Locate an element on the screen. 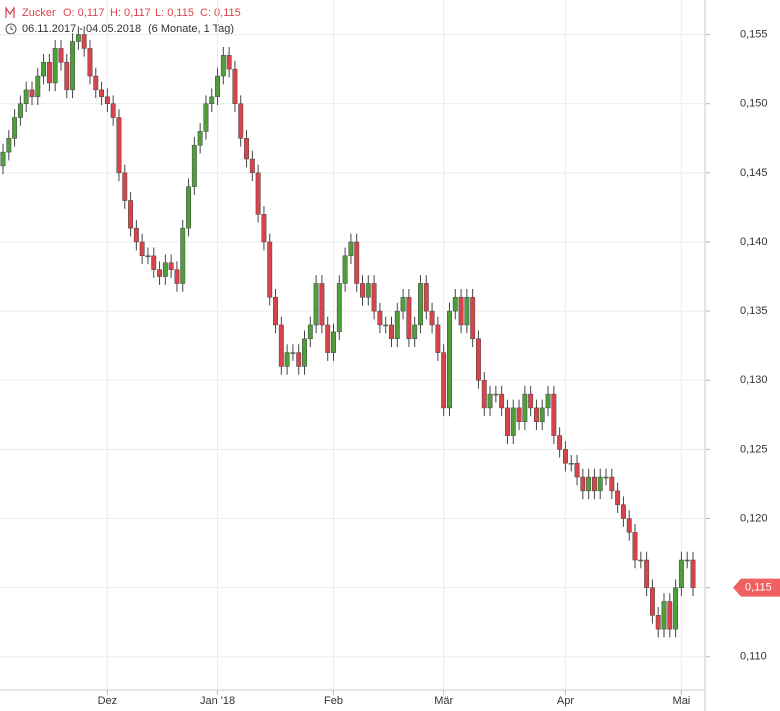  y-tick-label: 0,120 is located at coordinates (754, 518).